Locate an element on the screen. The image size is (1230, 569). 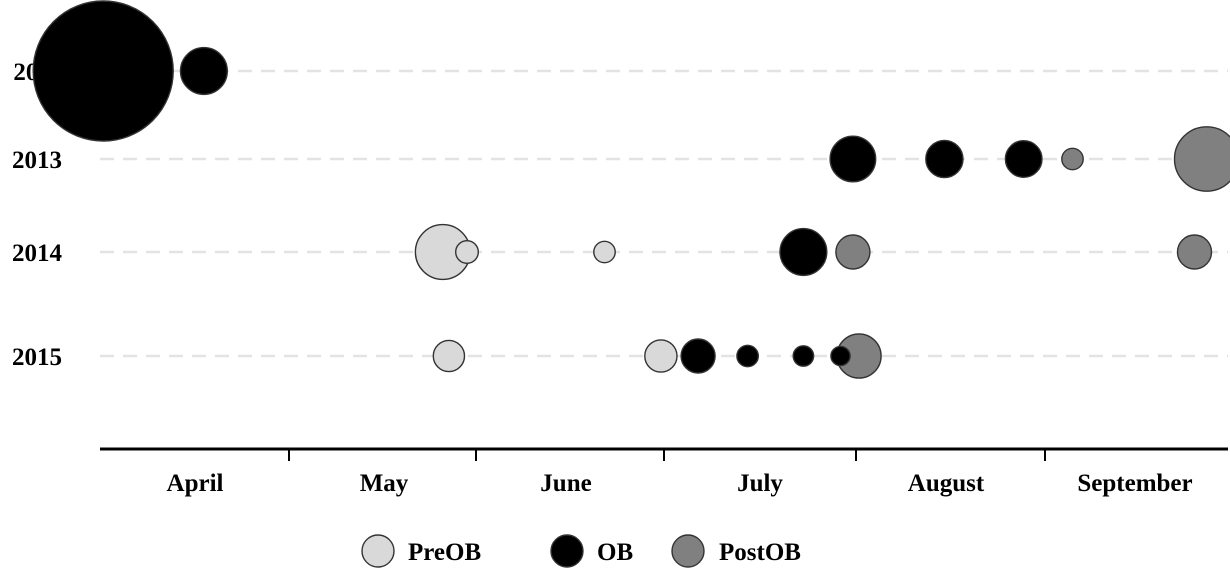
x-tick-label-july: July is located at coordinates (760, 483).